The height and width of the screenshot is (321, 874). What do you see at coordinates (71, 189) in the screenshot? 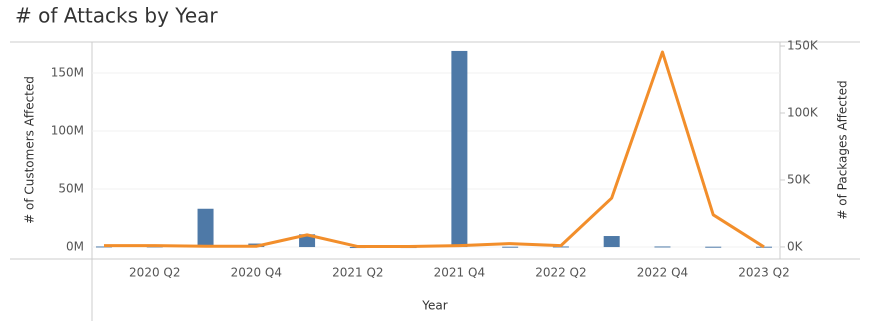
I see `y-tick-label: 50M` at bounding box center [71, 189].